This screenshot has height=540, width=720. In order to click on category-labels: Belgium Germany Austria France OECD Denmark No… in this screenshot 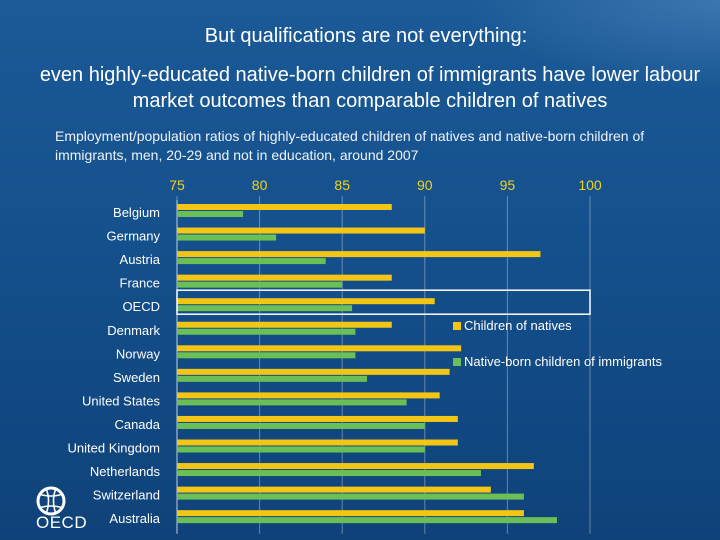, I will do `click(114, 365)`.